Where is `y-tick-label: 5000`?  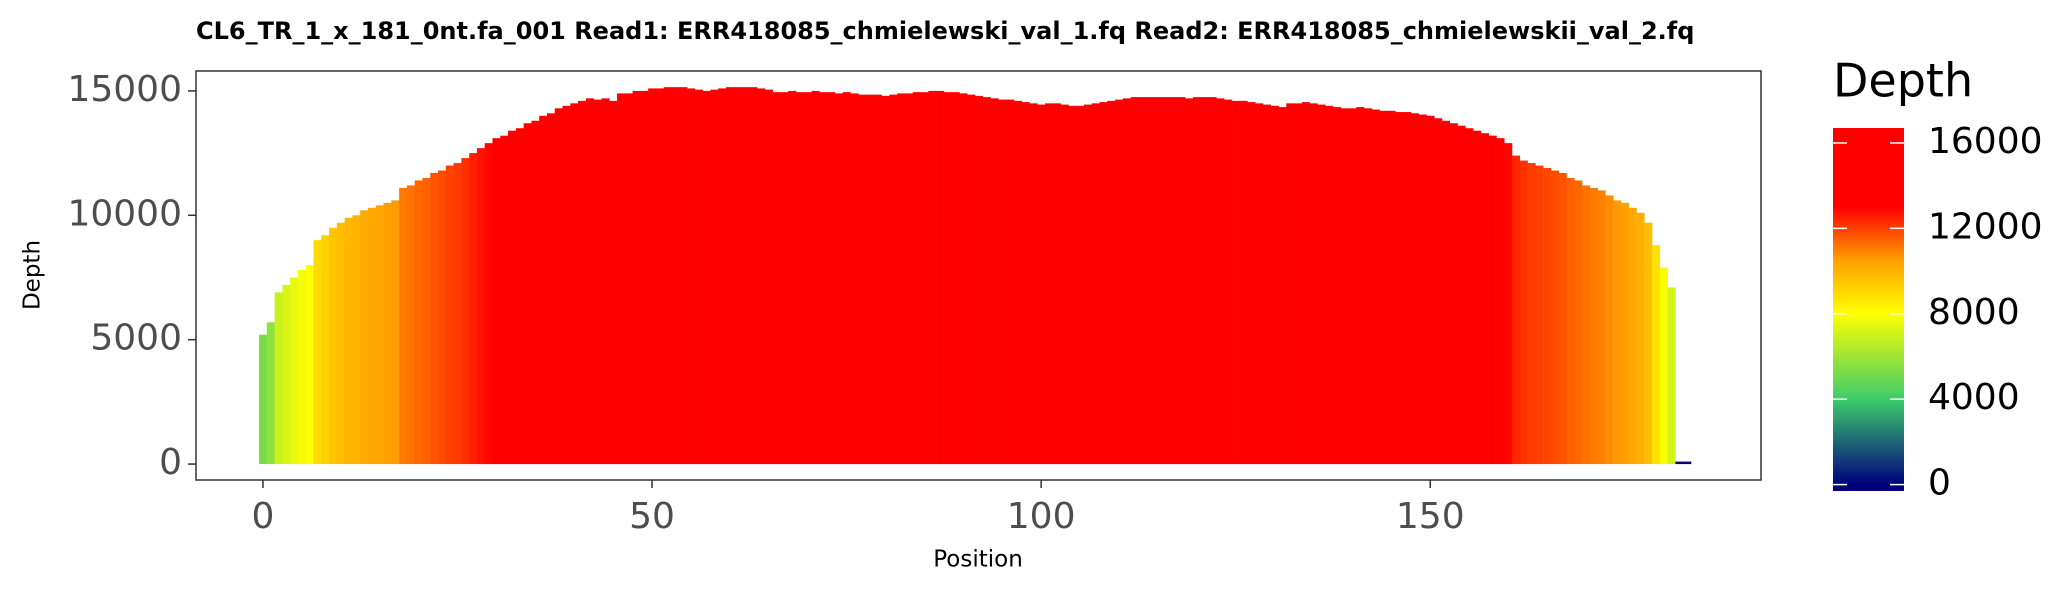
y-tick-label: 5000 is located at coordinates (136, 338).